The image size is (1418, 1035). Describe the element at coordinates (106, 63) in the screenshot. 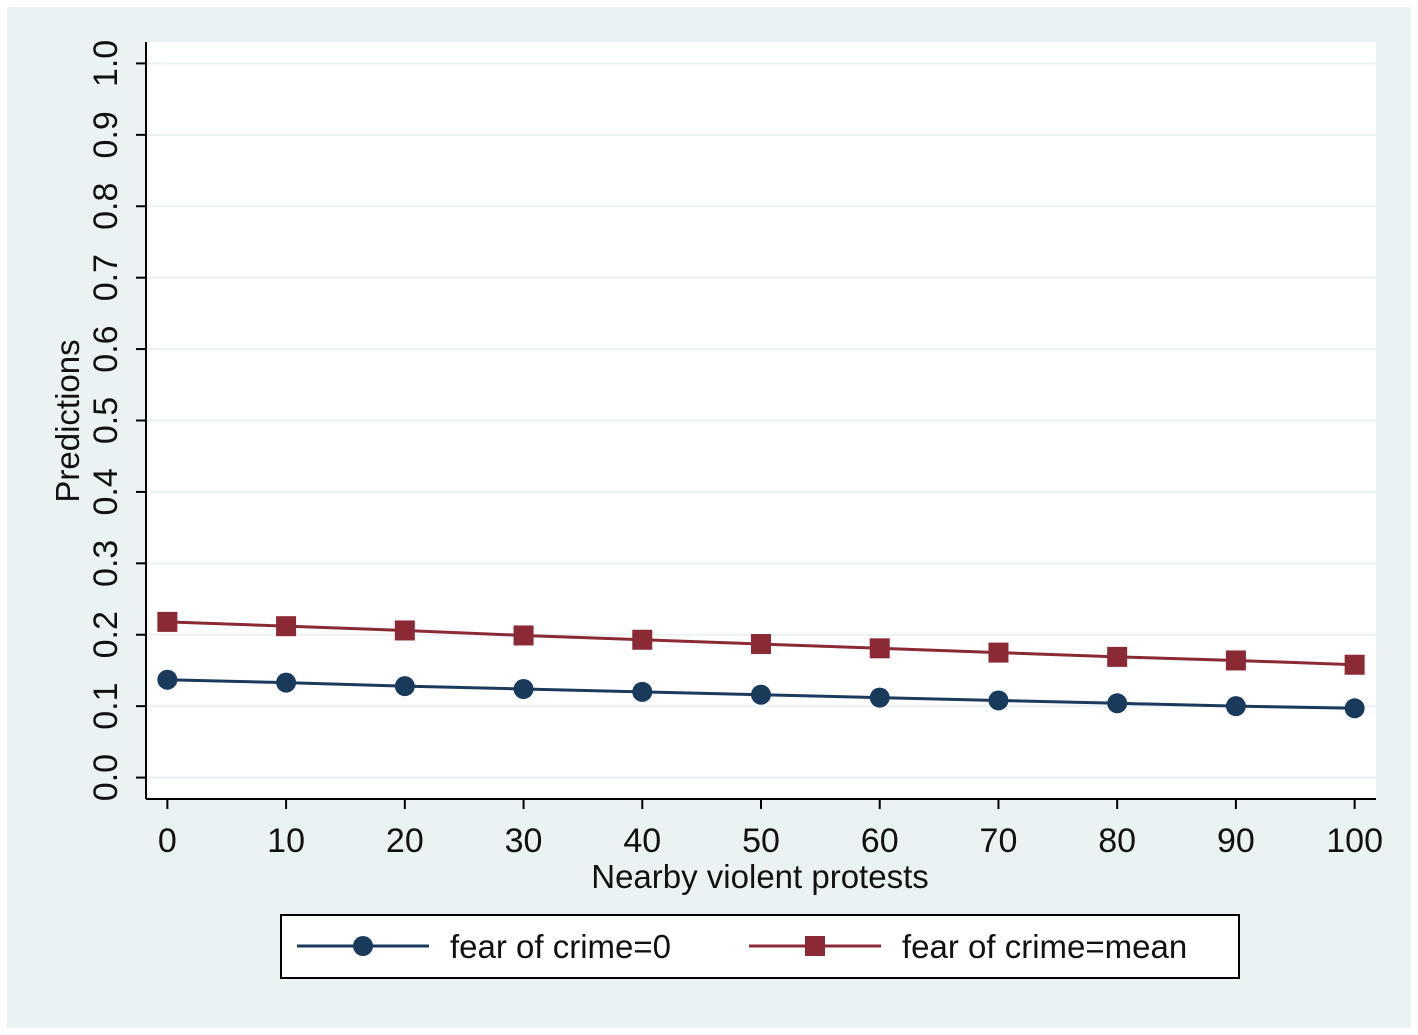

I see `y-tick-label: 1.0` at that location.